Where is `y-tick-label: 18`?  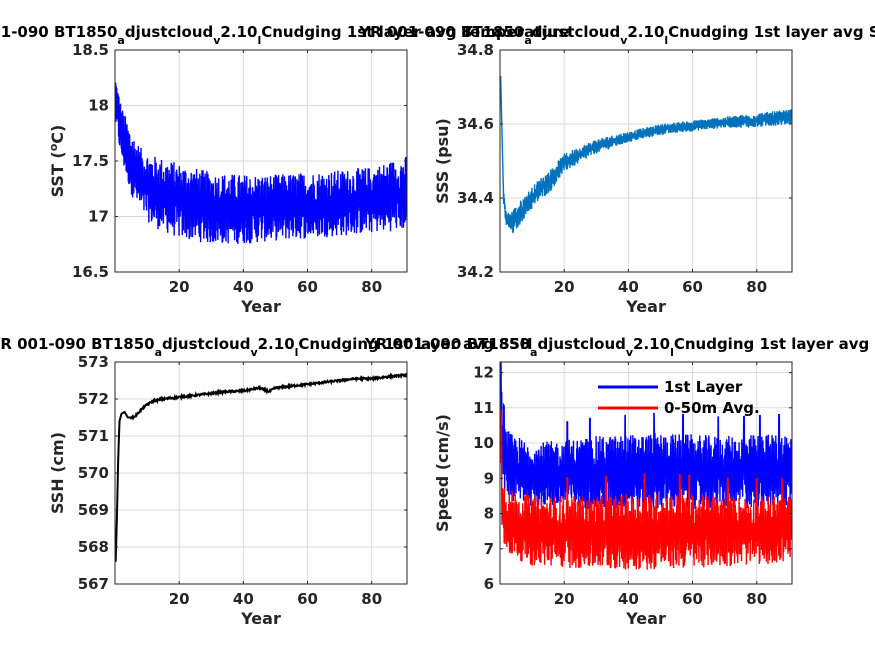
y-tick-label: 18 is located at coordinates (98, 106).